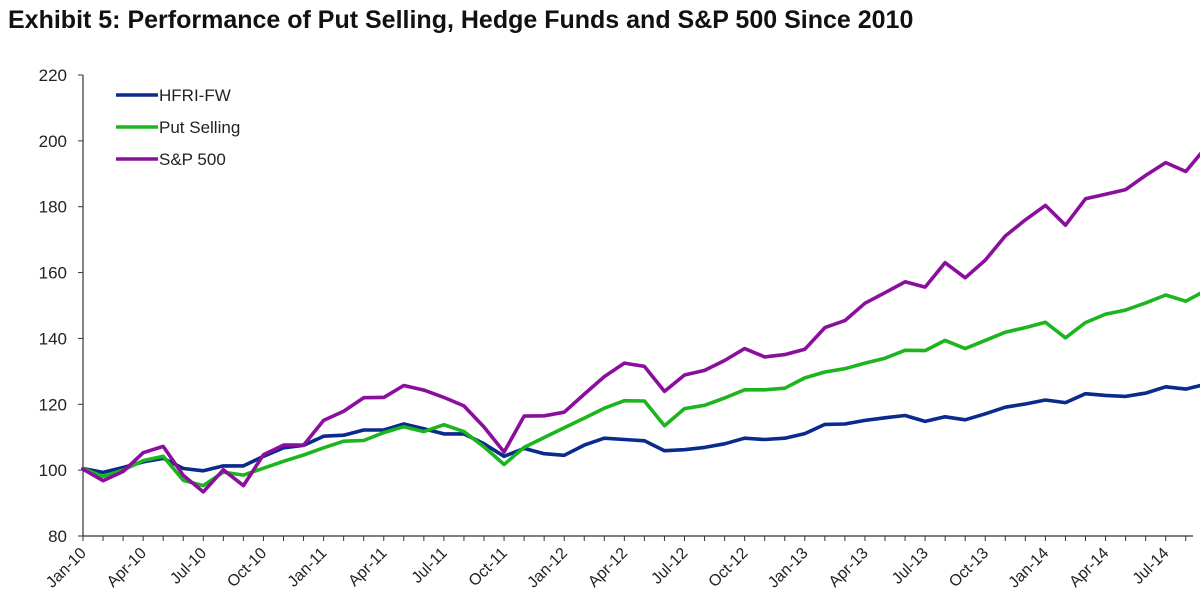  Describe the element at coordinates (669, 566) in the screenshot. I see `x-tick-label: Jul-12` at that location.